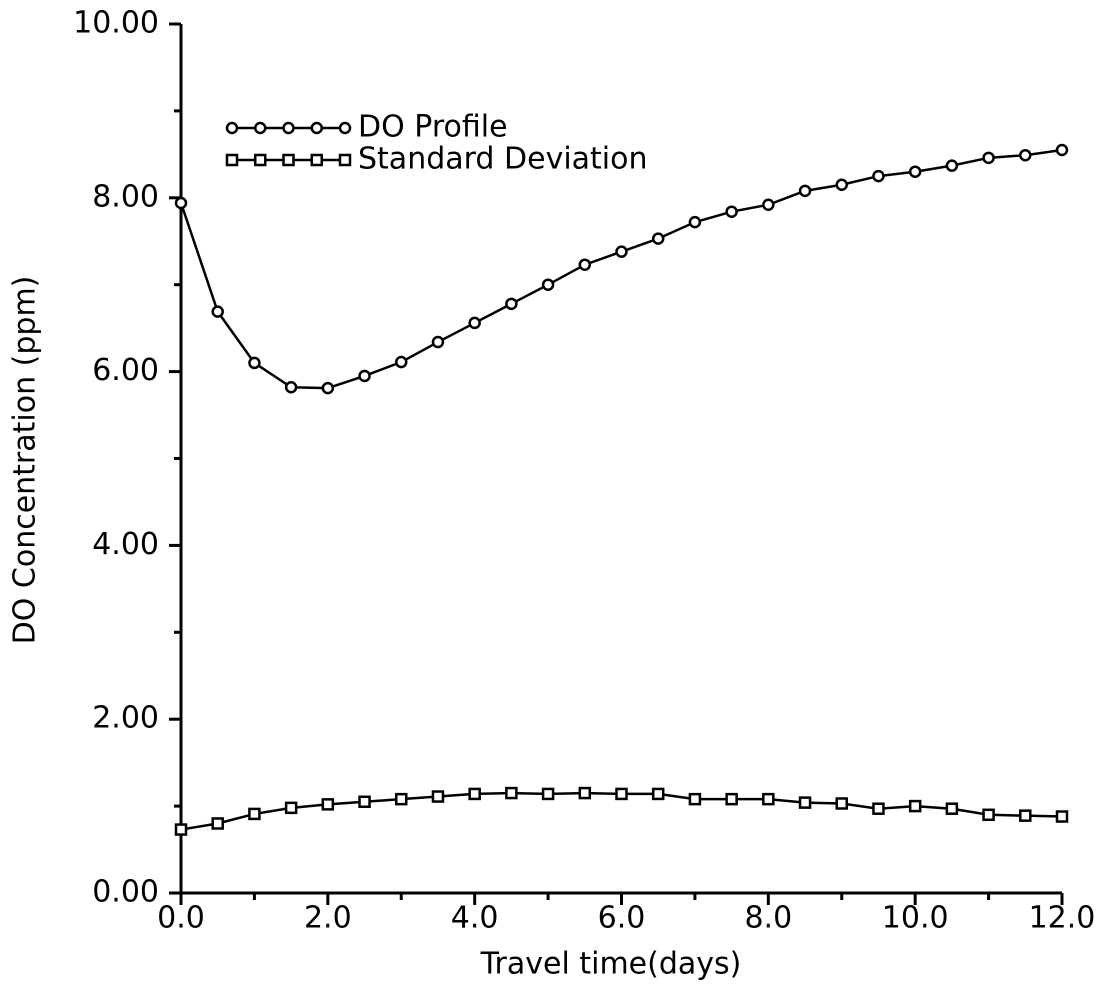 This screenshot has width=1097, height=987. Describe the element at coordinates (475, 918) in the screenshot. I see `x-tick-label: 4.0` at that location.